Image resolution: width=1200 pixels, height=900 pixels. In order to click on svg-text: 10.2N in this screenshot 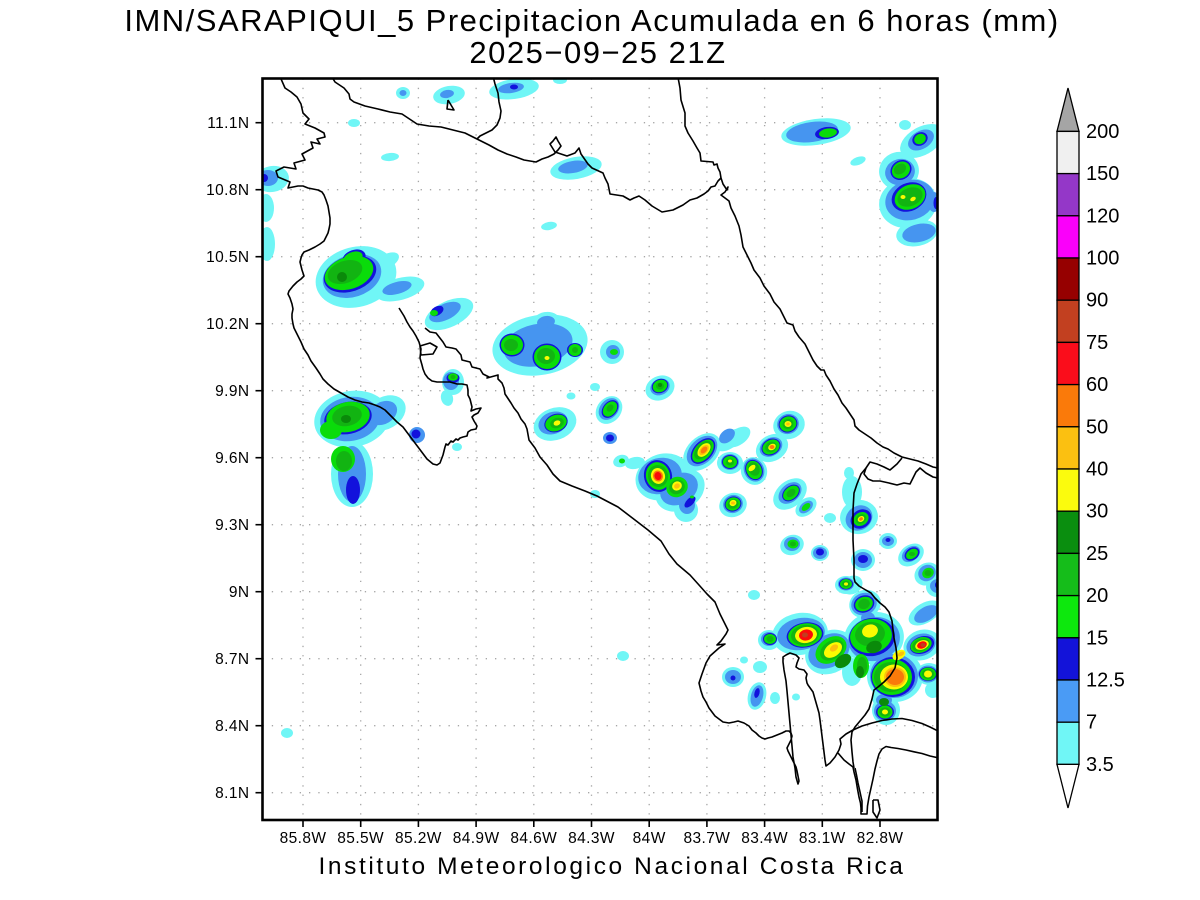, I will do `click(227, 324)`.